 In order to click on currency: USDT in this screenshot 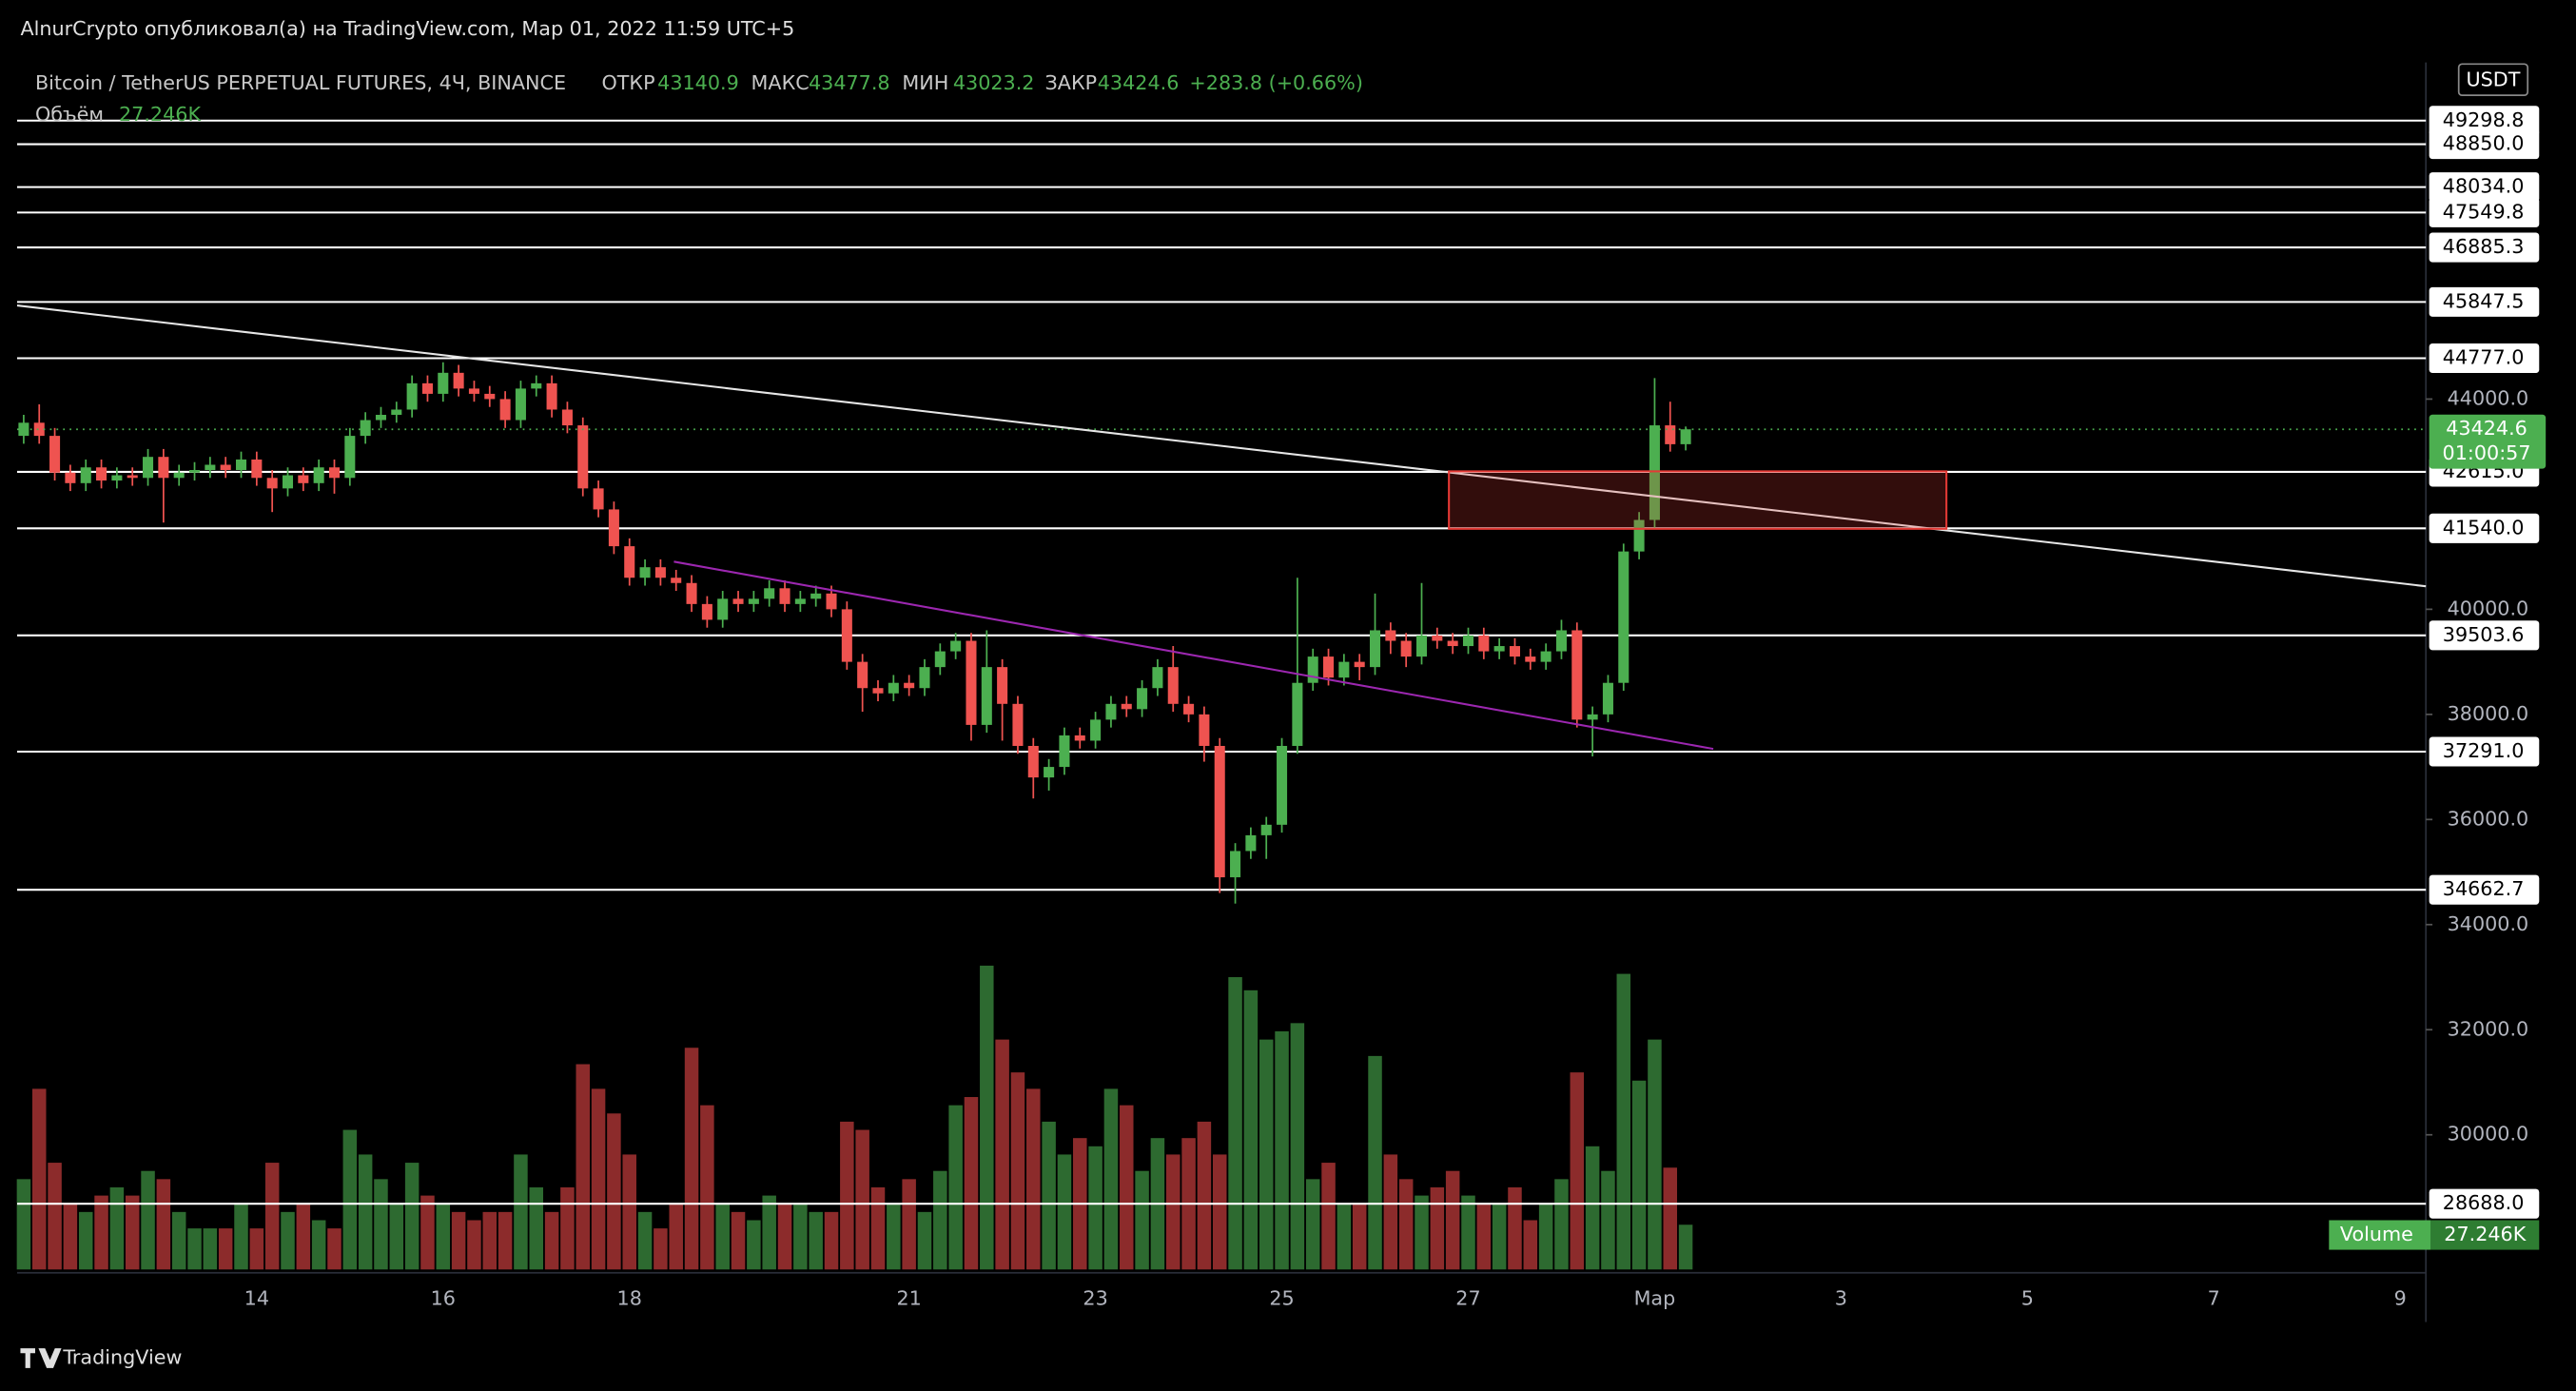, I will do `click(2494, 80)`.